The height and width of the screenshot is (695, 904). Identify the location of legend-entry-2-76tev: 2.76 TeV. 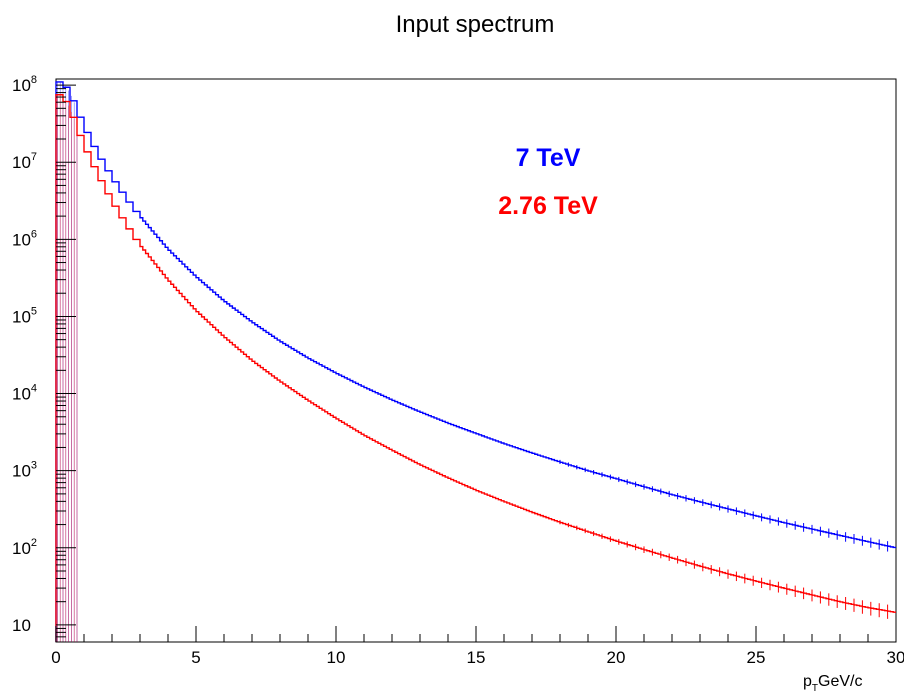
(548, 206).